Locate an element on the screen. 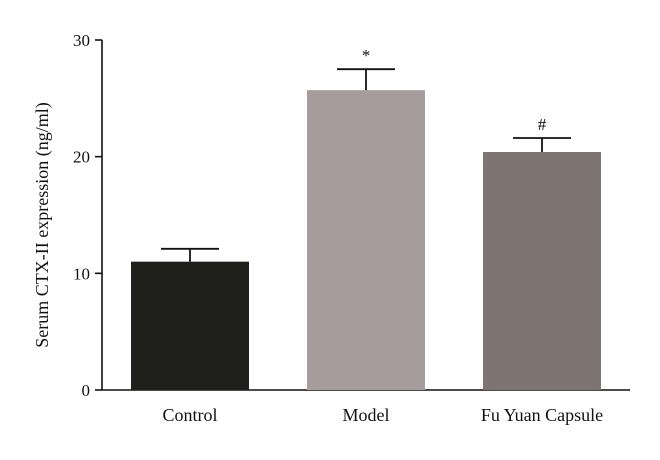  y-tick-label: 10 is located at coordinates (81, 273).